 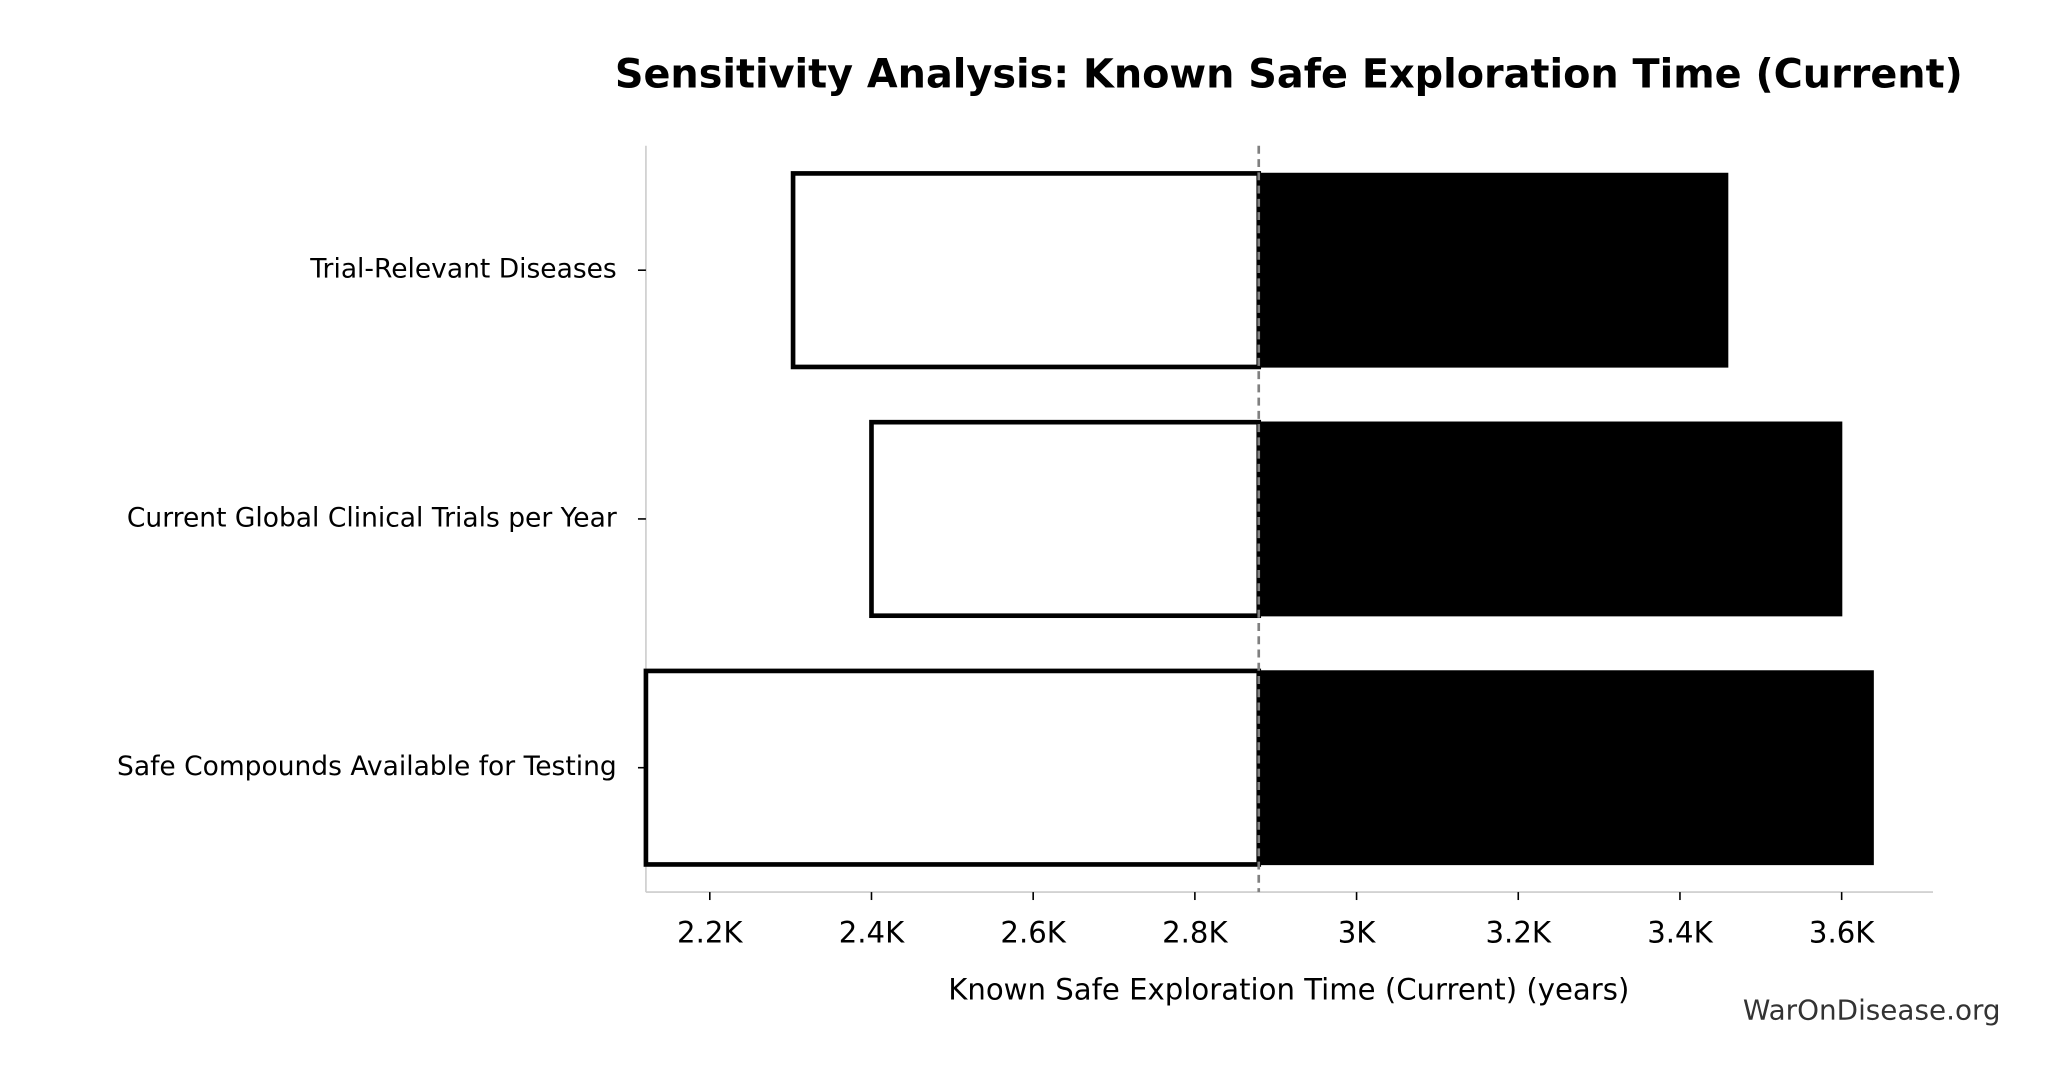 What do you see at coordinates (462, 269) in the screenshot?
I see `y-tick-label: Trial-Relevant Diseases` at bounding box center [462, 269].